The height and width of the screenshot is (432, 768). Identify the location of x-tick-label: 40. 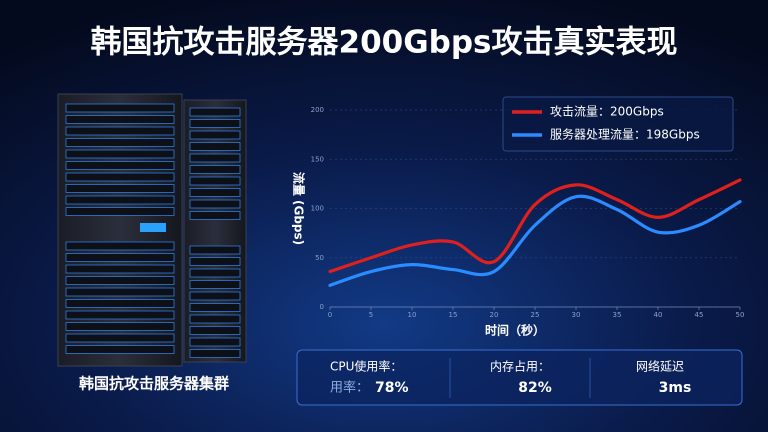
(658, 315).